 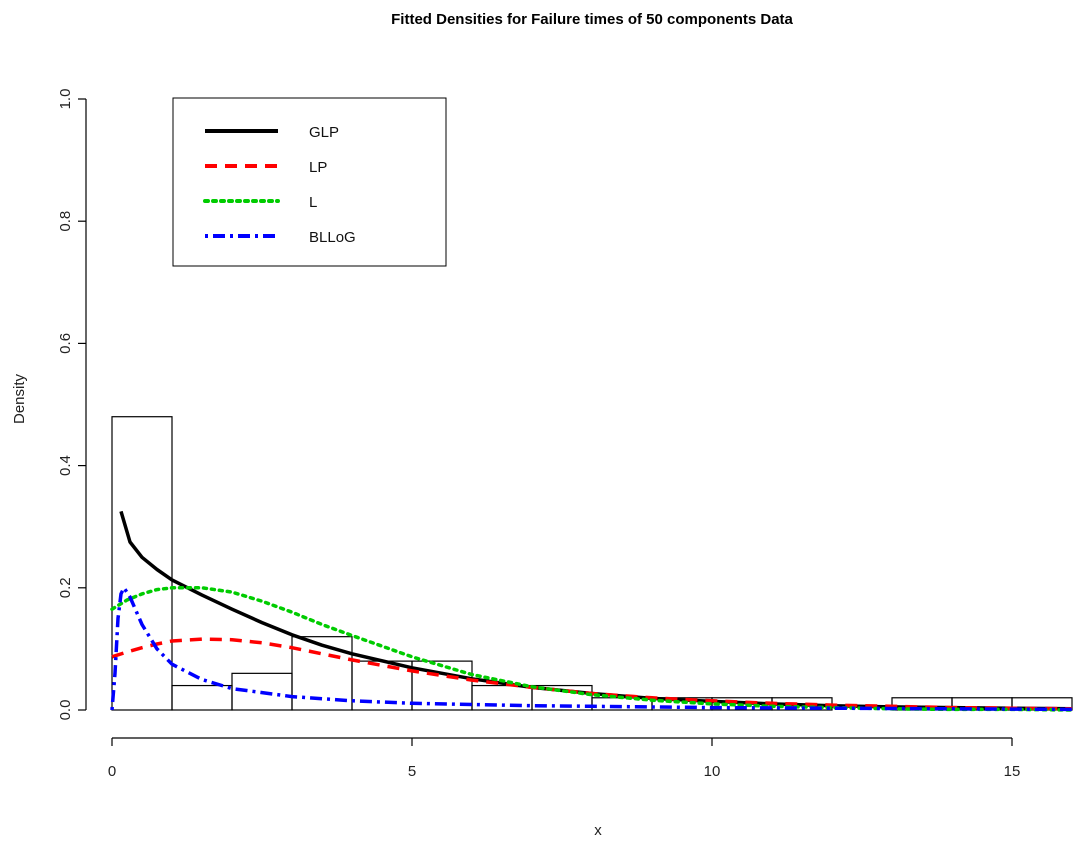 I want to click on x-tick-label: 5, so click(x=412, y=771).